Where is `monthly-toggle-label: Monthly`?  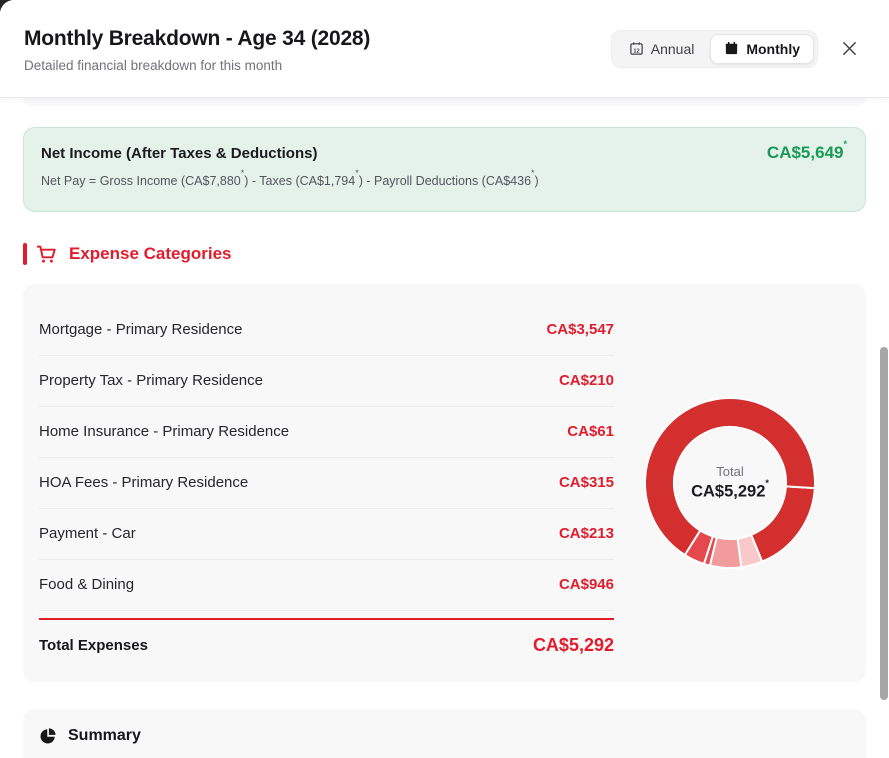 monthly-toggle-label: Monthly is located at coordinates (773, 48).